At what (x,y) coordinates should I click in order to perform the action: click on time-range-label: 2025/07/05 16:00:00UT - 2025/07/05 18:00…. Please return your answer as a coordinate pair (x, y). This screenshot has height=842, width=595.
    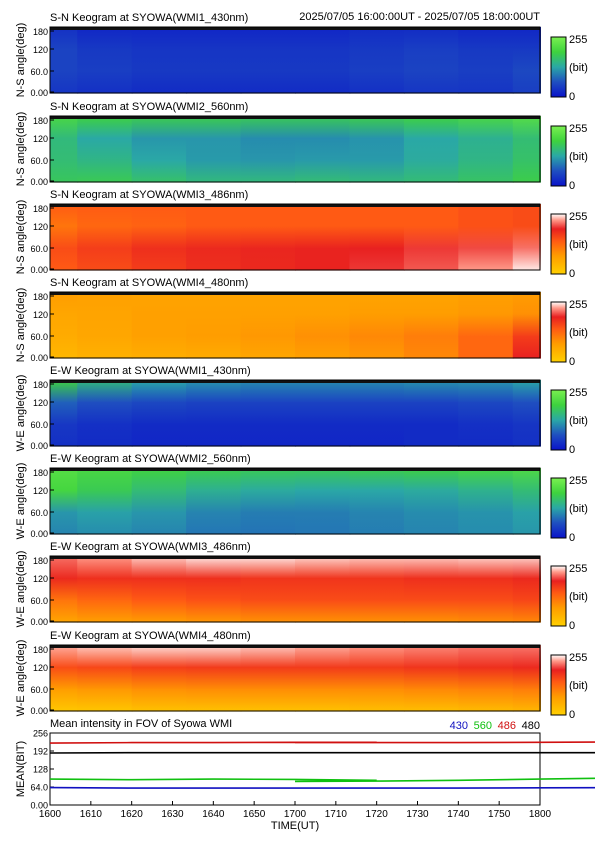
    Looking at the image, I should click on (419, 17).